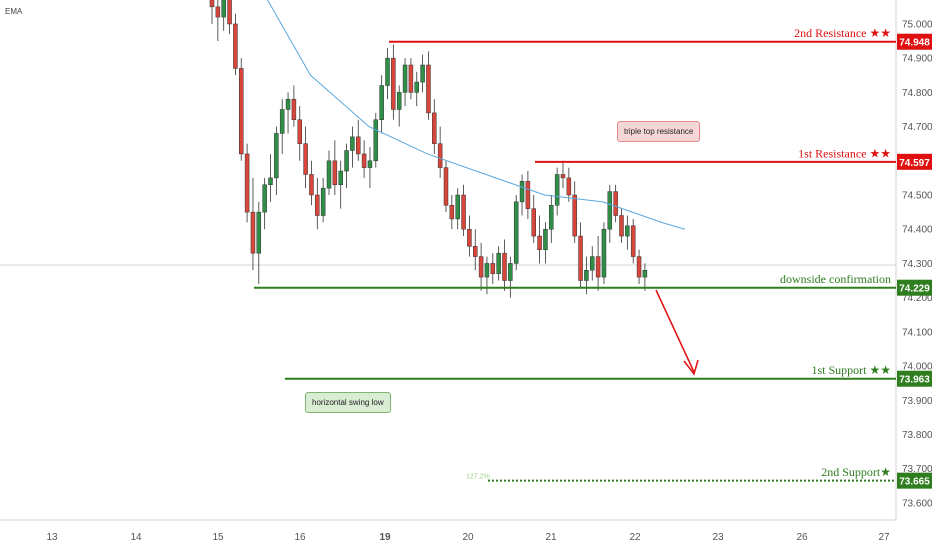 Image resolution: width=932 pixels, height=550 pixels. Describe the element at coordinates (917, 298) in the screenshot. I see `y-tick-label: 74.200` at that location.